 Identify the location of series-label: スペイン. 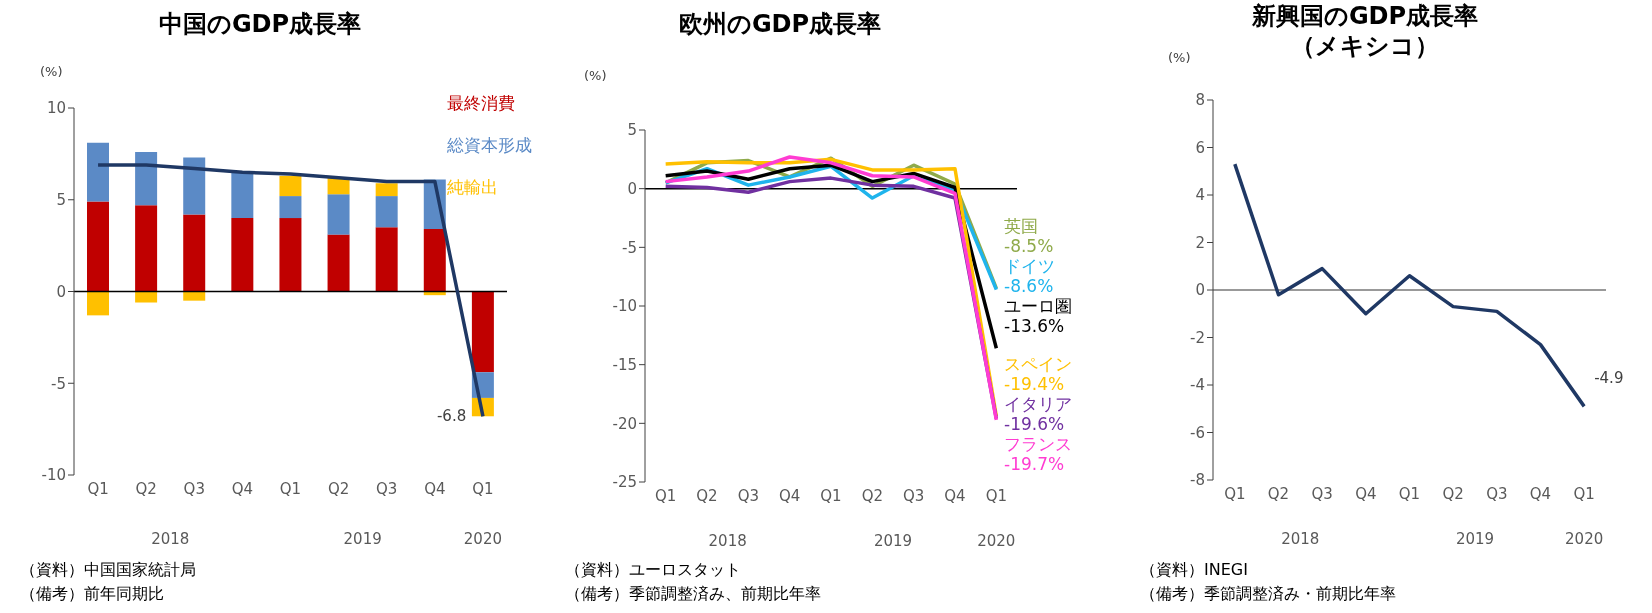
(1038, 364).